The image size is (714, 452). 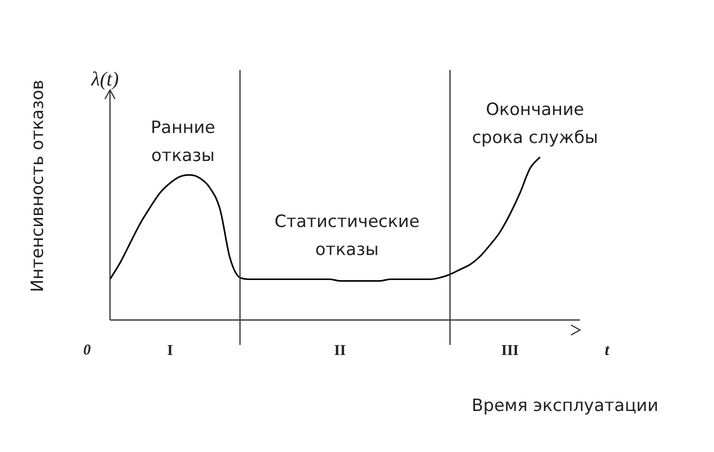 I want to click on x-tick-label: II, so click(x=340, y=350).